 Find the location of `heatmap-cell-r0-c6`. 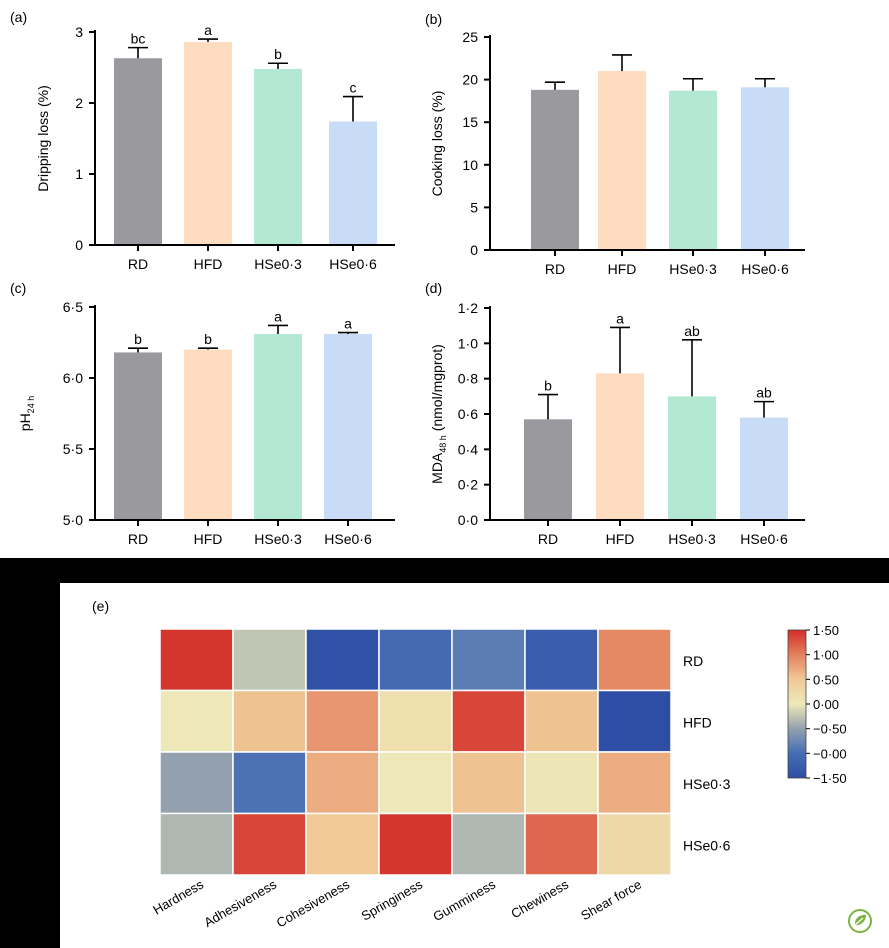

heatmap-cell-r0-c6 is located at coordinates (634, 660).